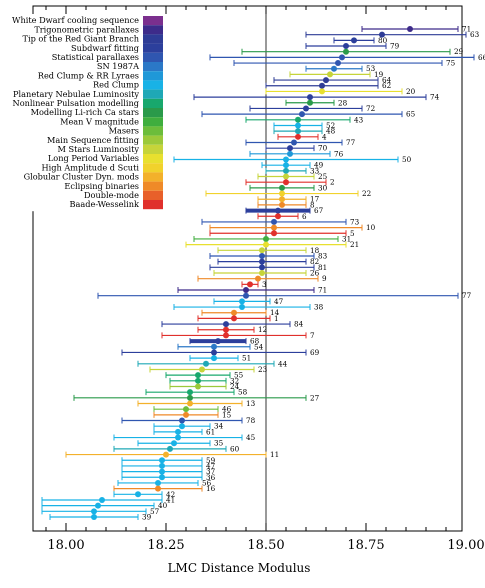  I want to click on point-label: 53, so click(371, 68).